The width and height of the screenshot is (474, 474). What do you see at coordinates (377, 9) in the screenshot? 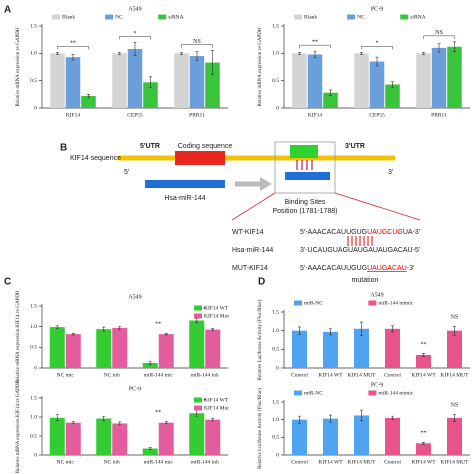
I see `chart-title: PC-9` at bounding box center [377, 9].